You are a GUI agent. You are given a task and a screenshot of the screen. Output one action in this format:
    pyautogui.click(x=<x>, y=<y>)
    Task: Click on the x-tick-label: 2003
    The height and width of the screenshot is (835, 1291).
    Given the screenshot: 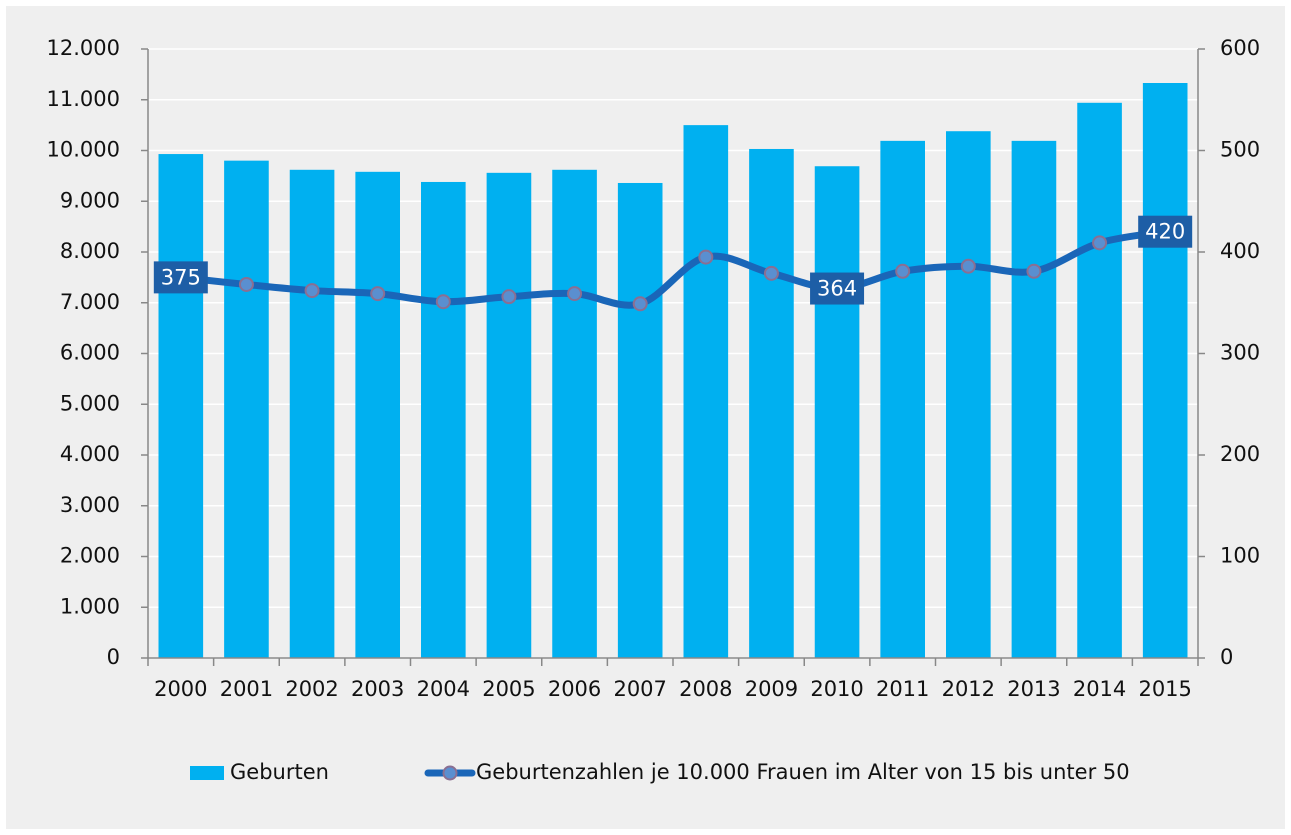 What is the action you would take?
    pyautogui.click(x=377, y=689)
    